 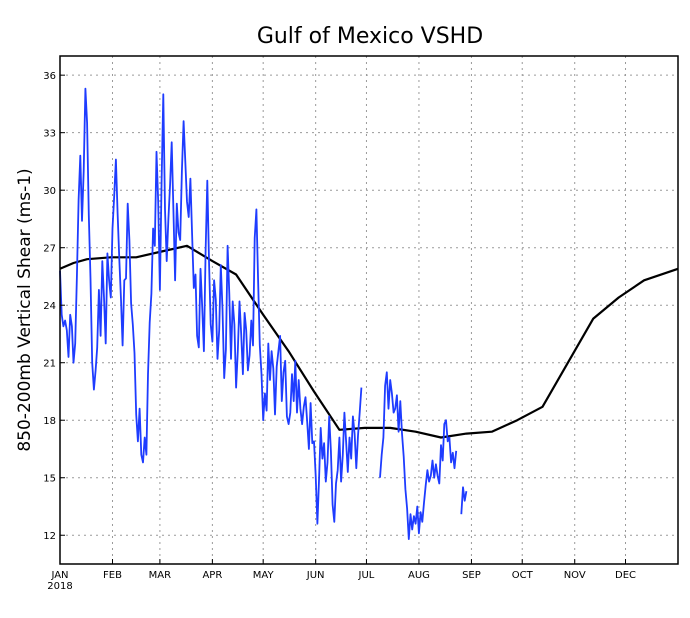 What do you see at coordinates (49, 249) in the screenshot?
I see `y-tick-label: 27` at bounding box center [49, 249].